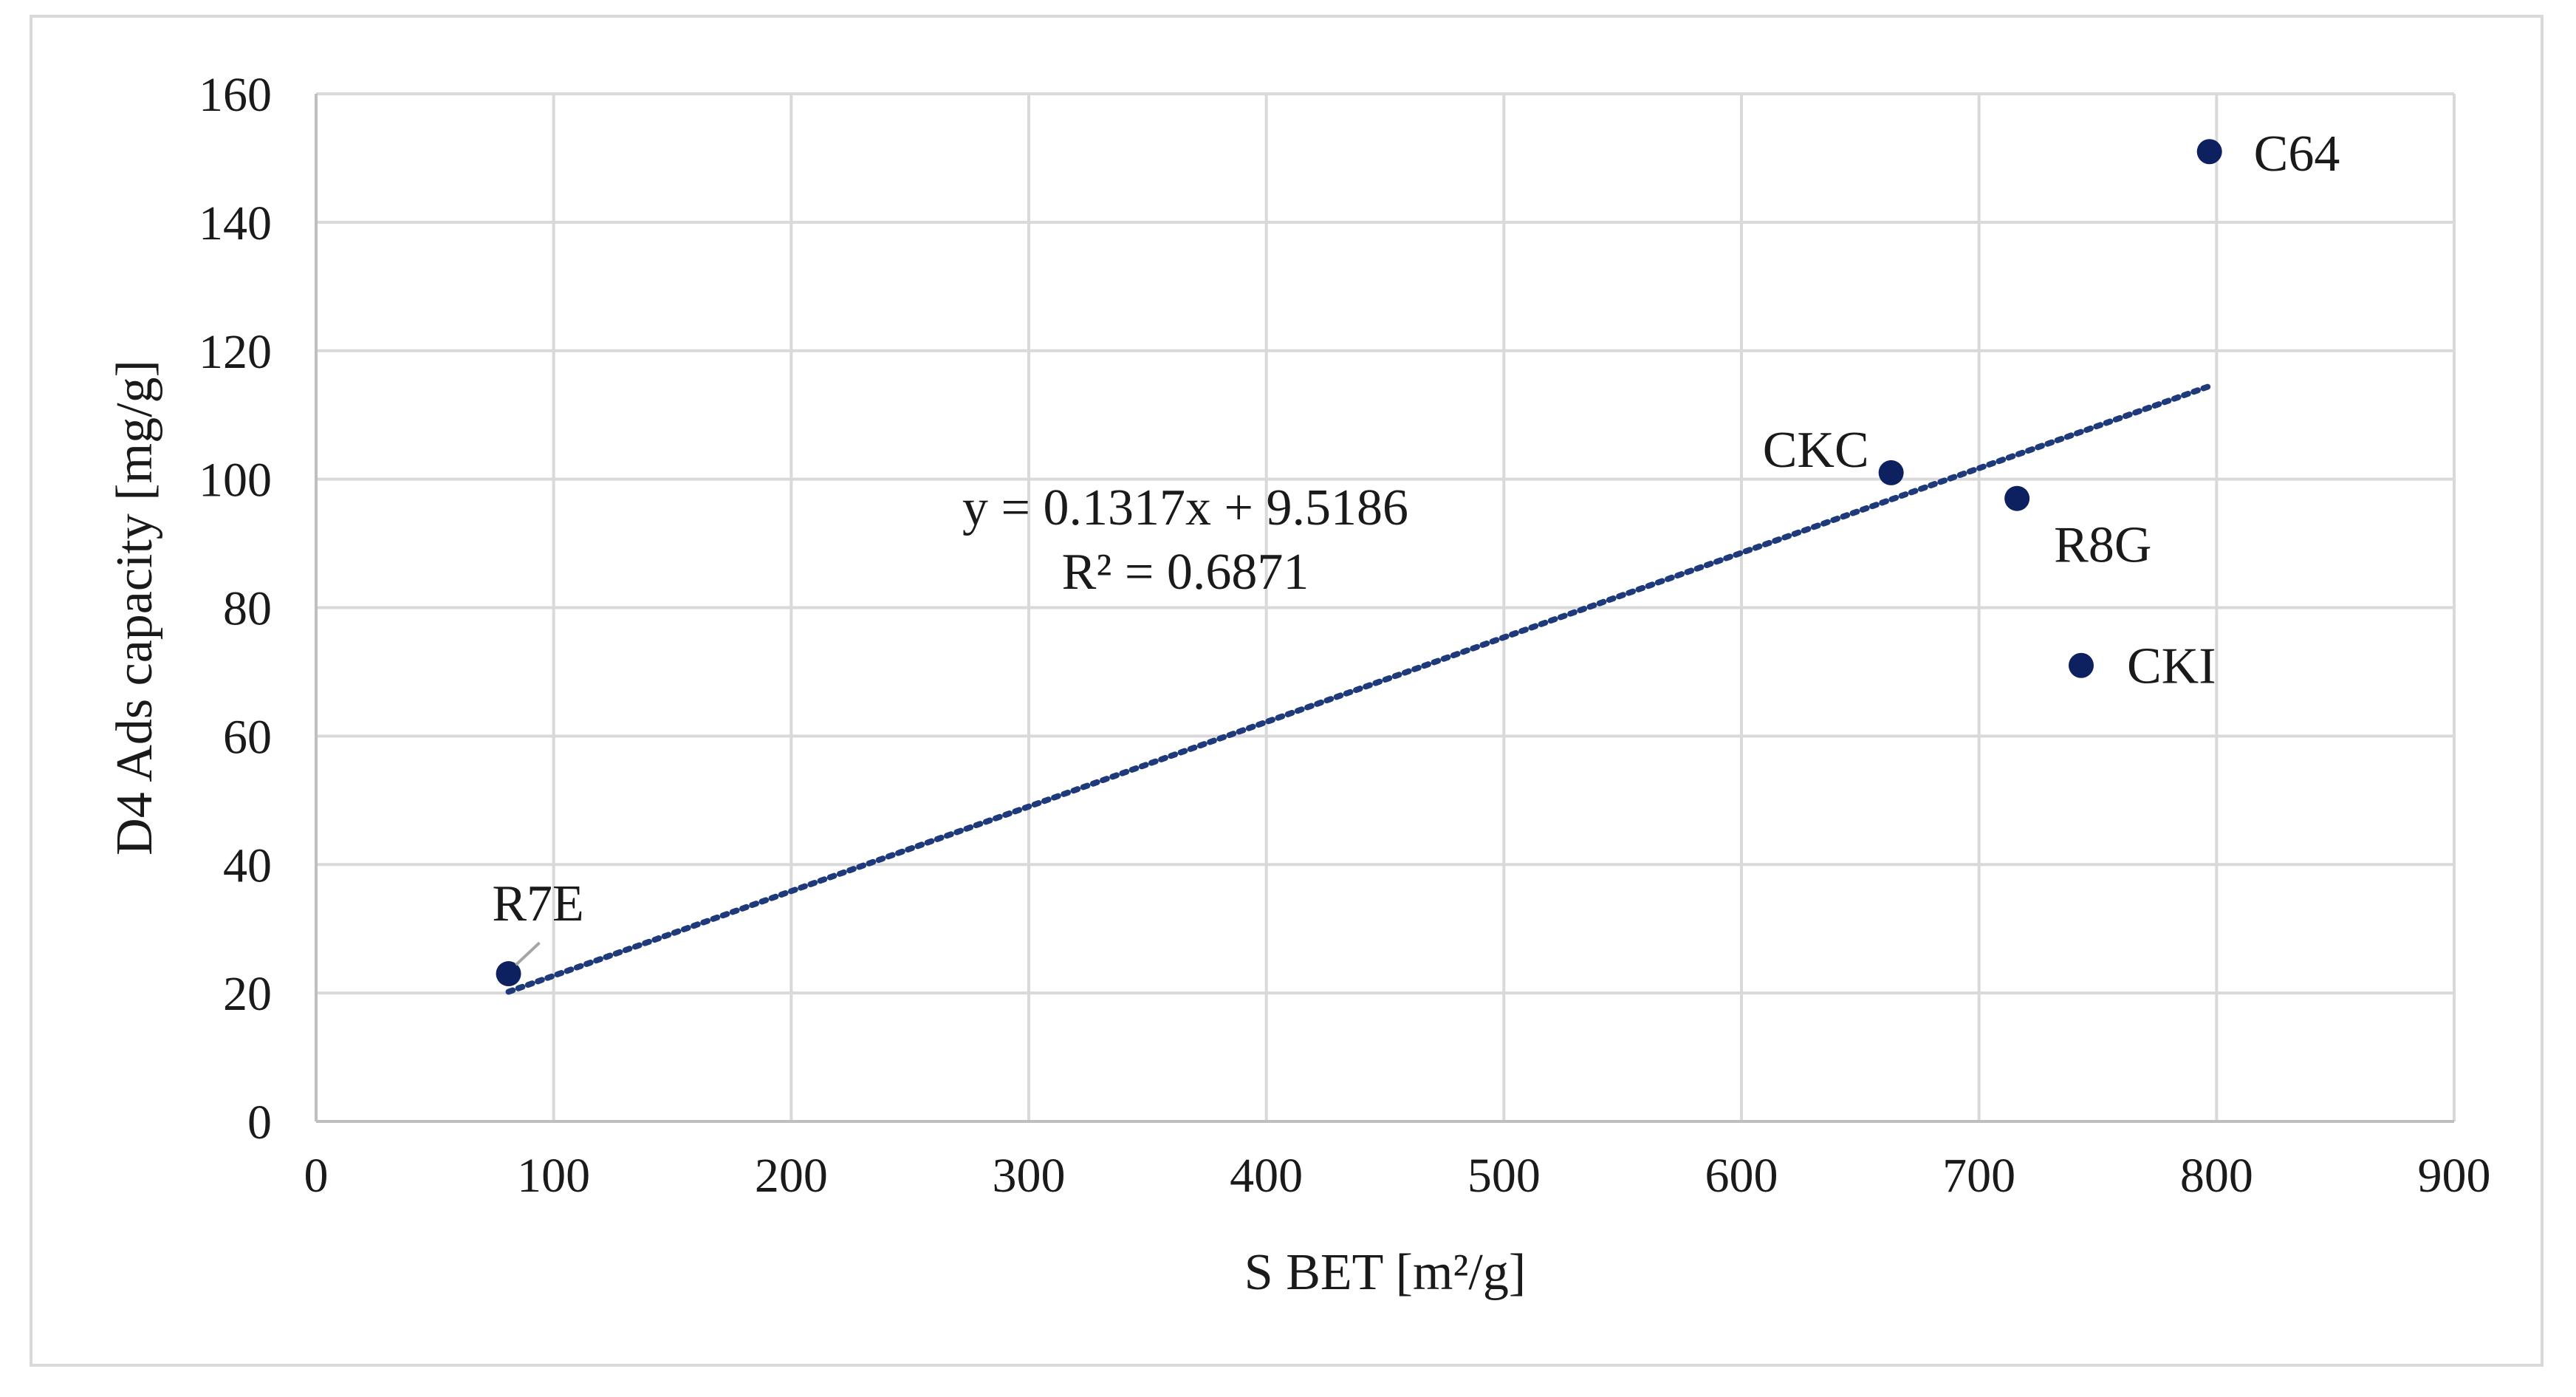 This screenshot has width=2576, height=1397. What do you see at coordinates (1029, 1176) in the screenshot?
I see `x-tick-label: 300` at bounding box center [1029, 1176].